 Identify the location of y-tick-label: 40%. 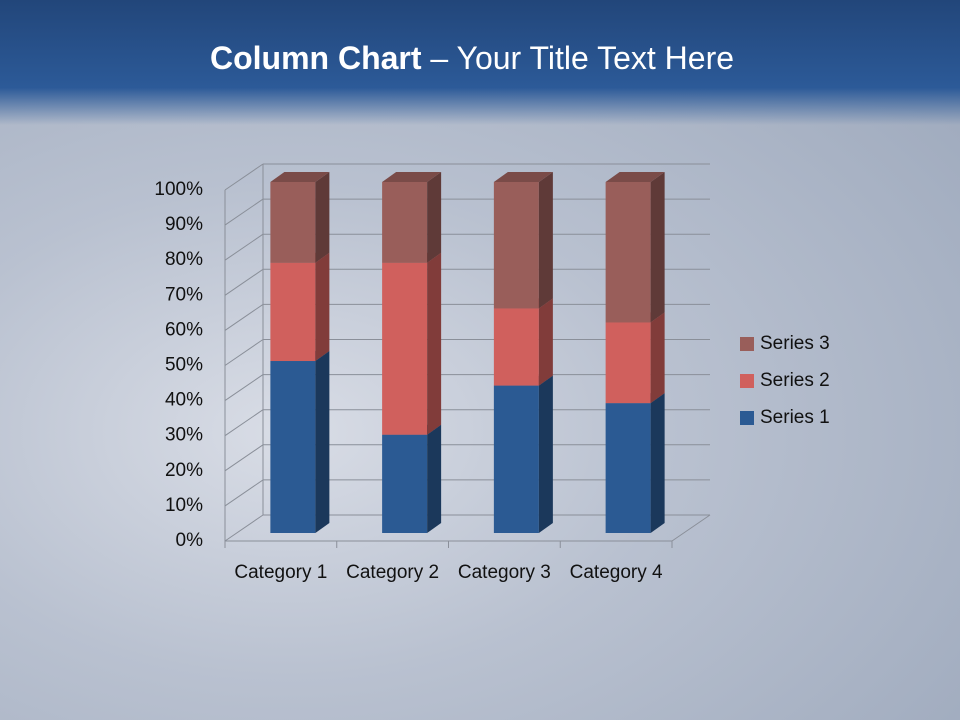
(184, 400).